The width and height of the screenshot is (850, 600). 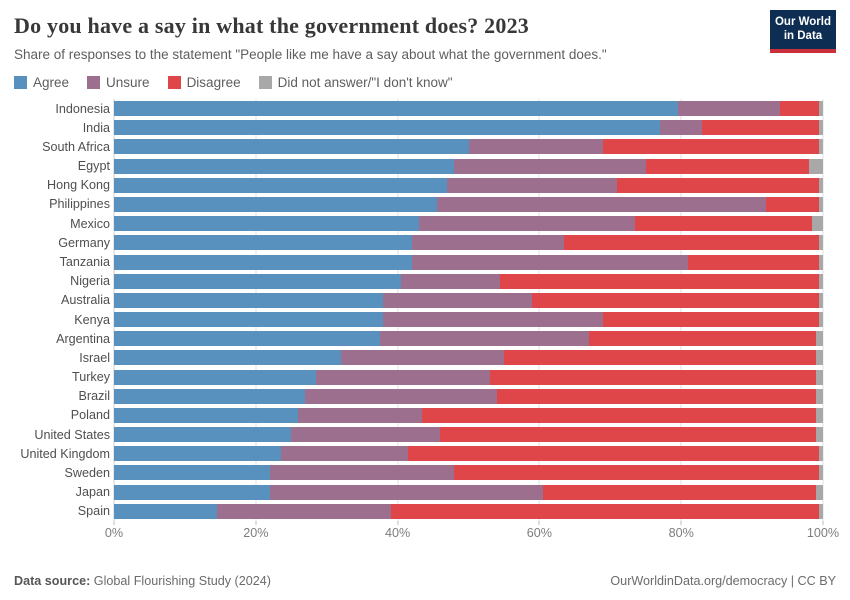 What do you see at coordinates (90, 415) in the screenshot?
I see `country-label-poland: Poland` at bounding box center [90, 415].